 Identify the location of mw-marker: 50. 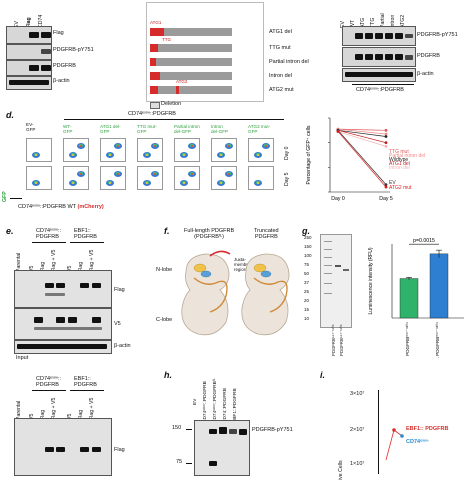
(307, 273).